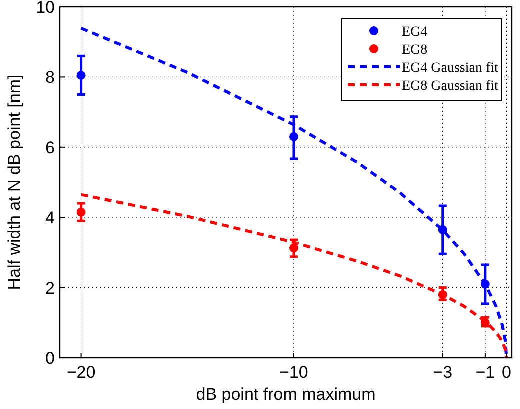 The height and width of the screenshot is (409, 520). Describe the element at coordinates (294, 372) in the screenshot. I see `x-tick-label: −10` at that location.